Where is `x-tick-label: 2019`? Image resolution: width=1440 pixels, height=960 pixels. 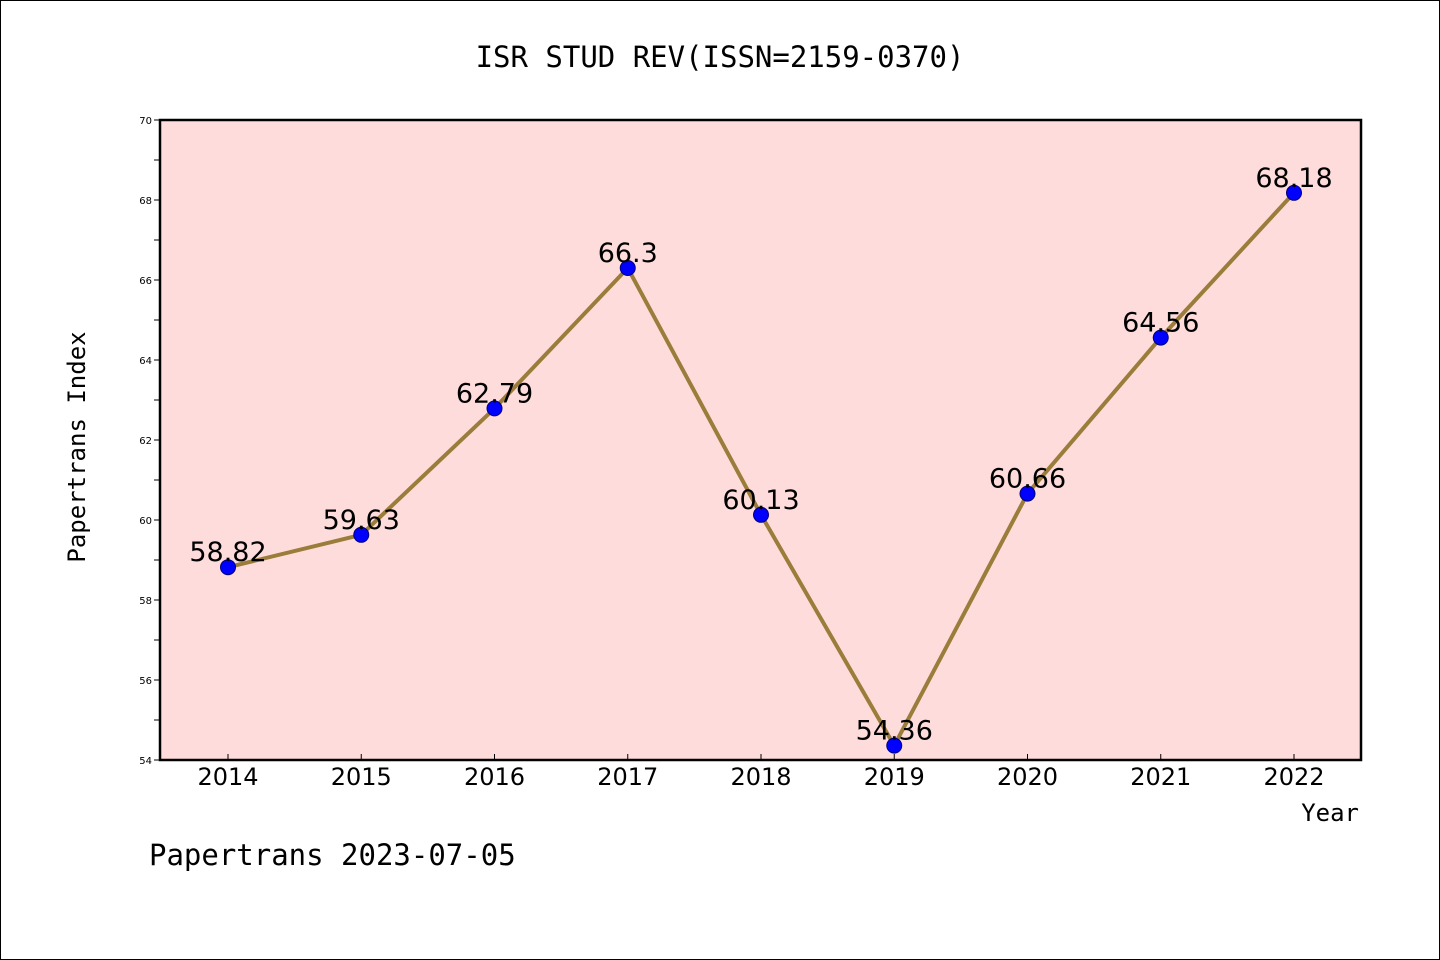
x-tick-label: 2019 is located at coordinates (894, 777).